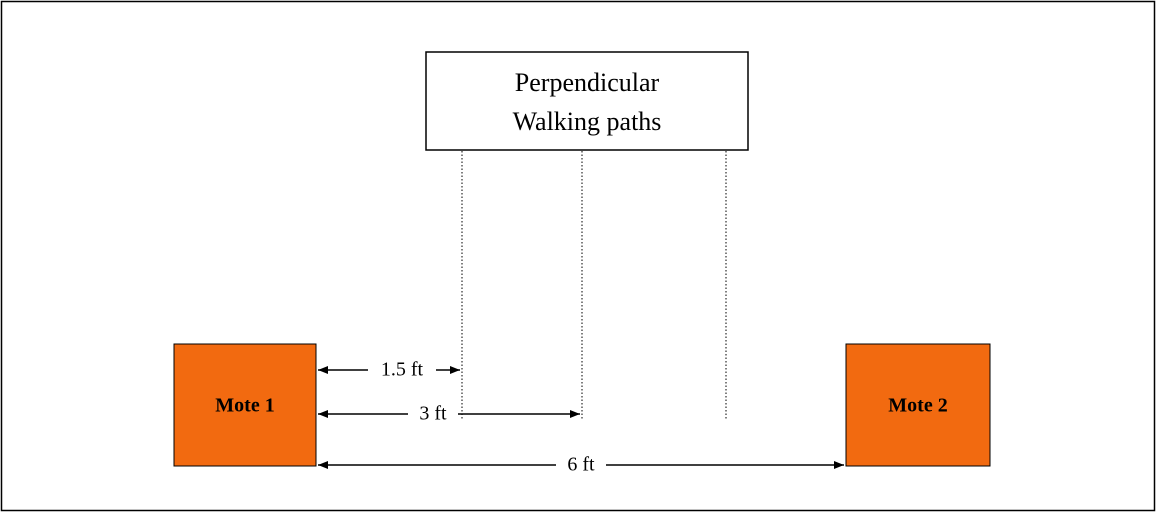  I want to click on dimension-label: 1.5 ft, so click(402, 370).